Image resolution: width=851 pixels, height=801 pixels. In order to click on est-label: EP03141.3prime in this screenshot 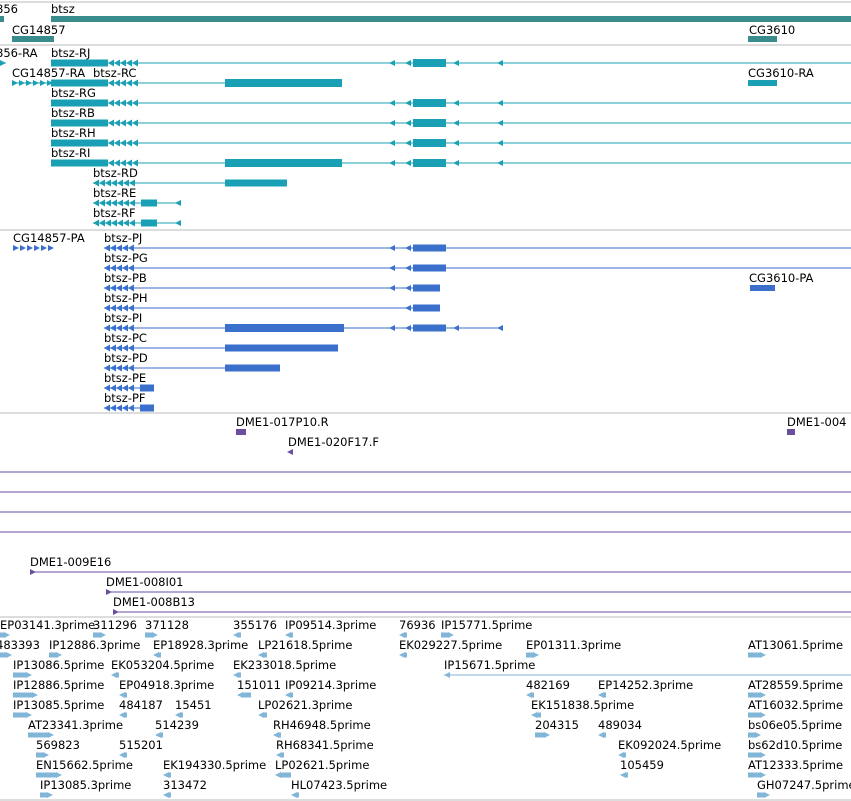, I will do `click(47, 625)`.